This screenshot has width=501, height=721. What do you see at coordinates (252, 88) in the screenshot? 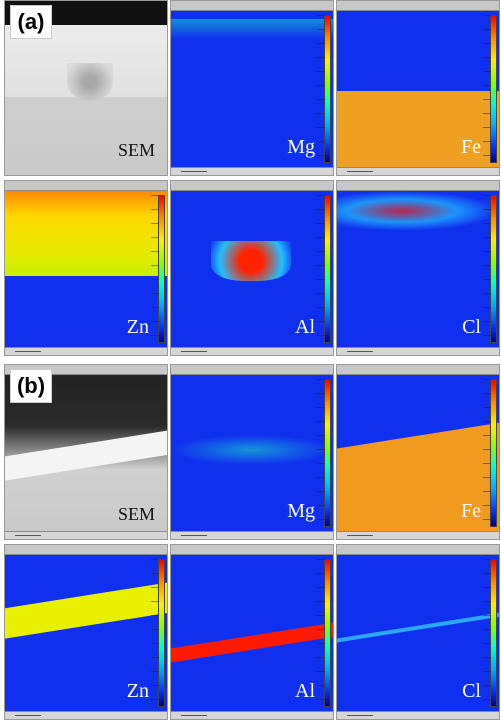
I see `map-mg-a: Mg` at bounding box center [252, 88].